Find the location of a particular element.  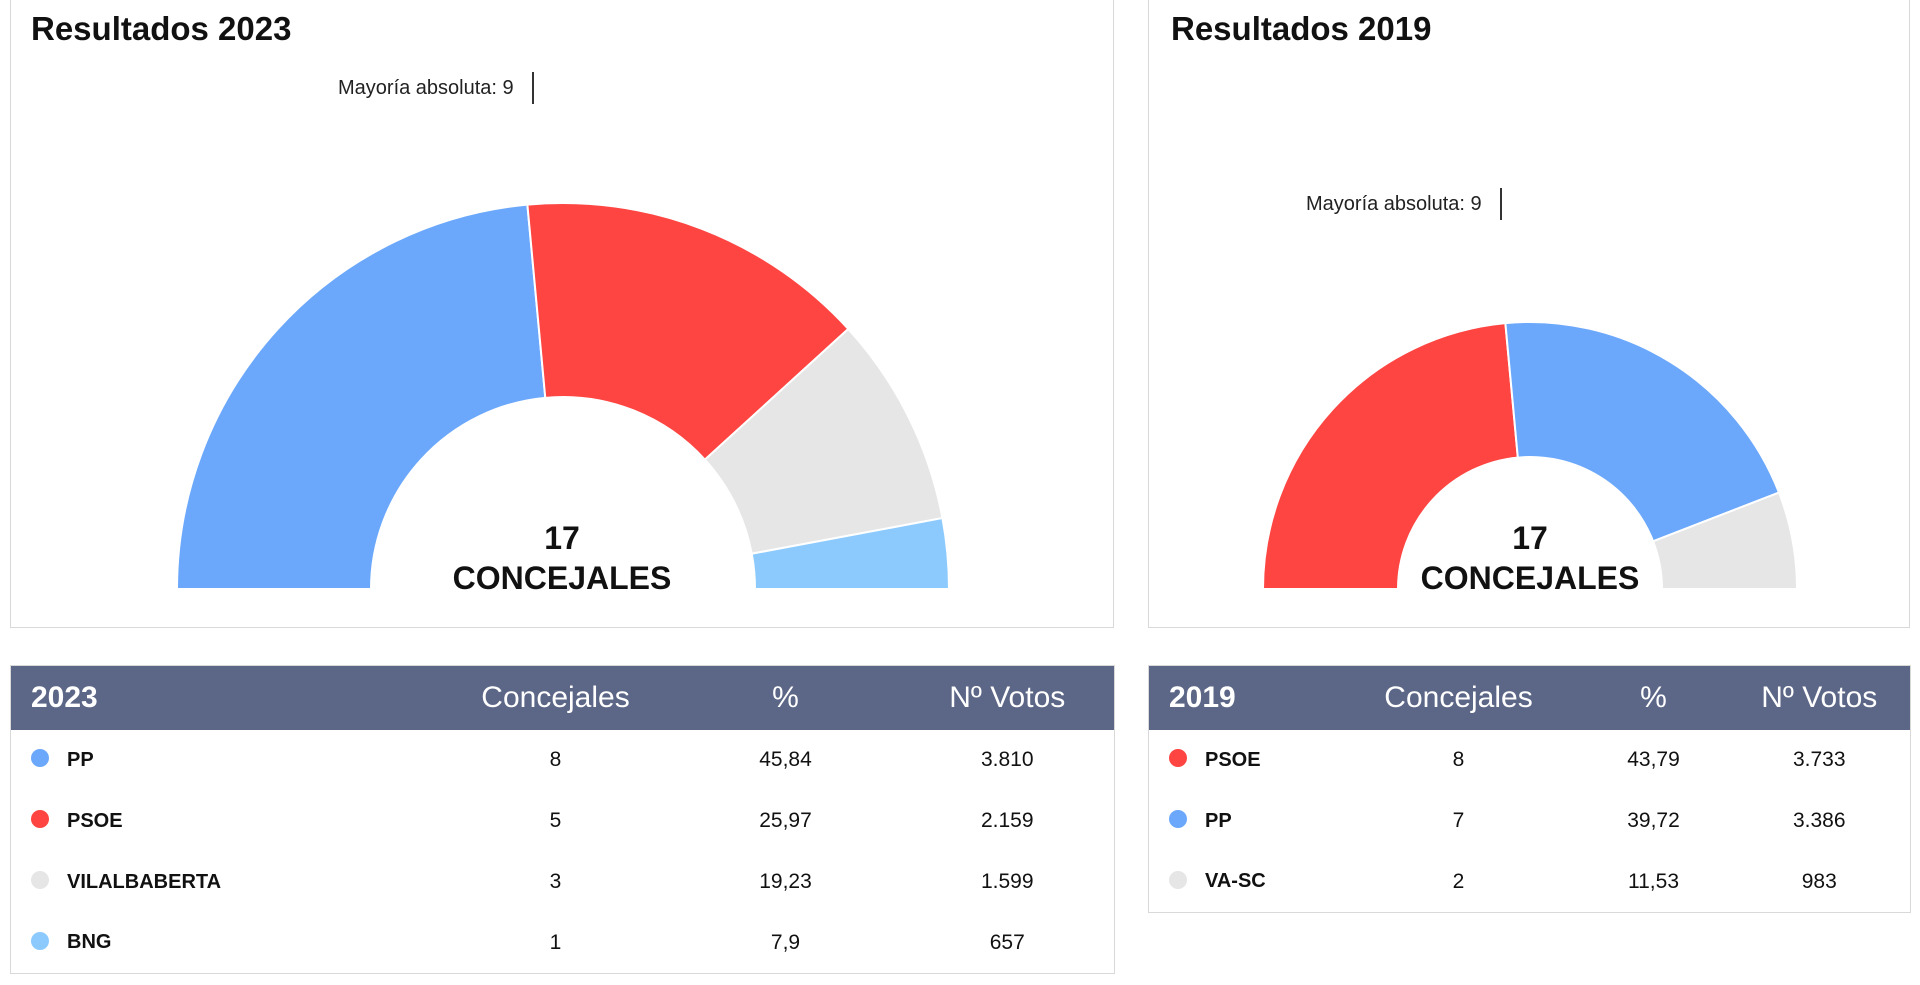

table-year-header: 2019 is located at coordinates (1243, 697).